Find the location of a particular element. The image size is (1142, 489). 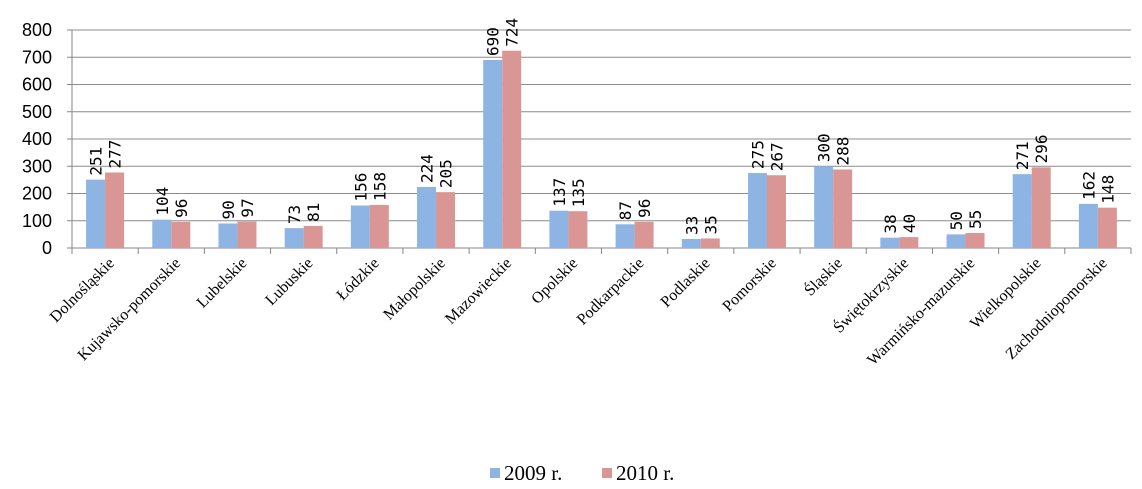

data-label: 137 is located at coordinates (559, 192).